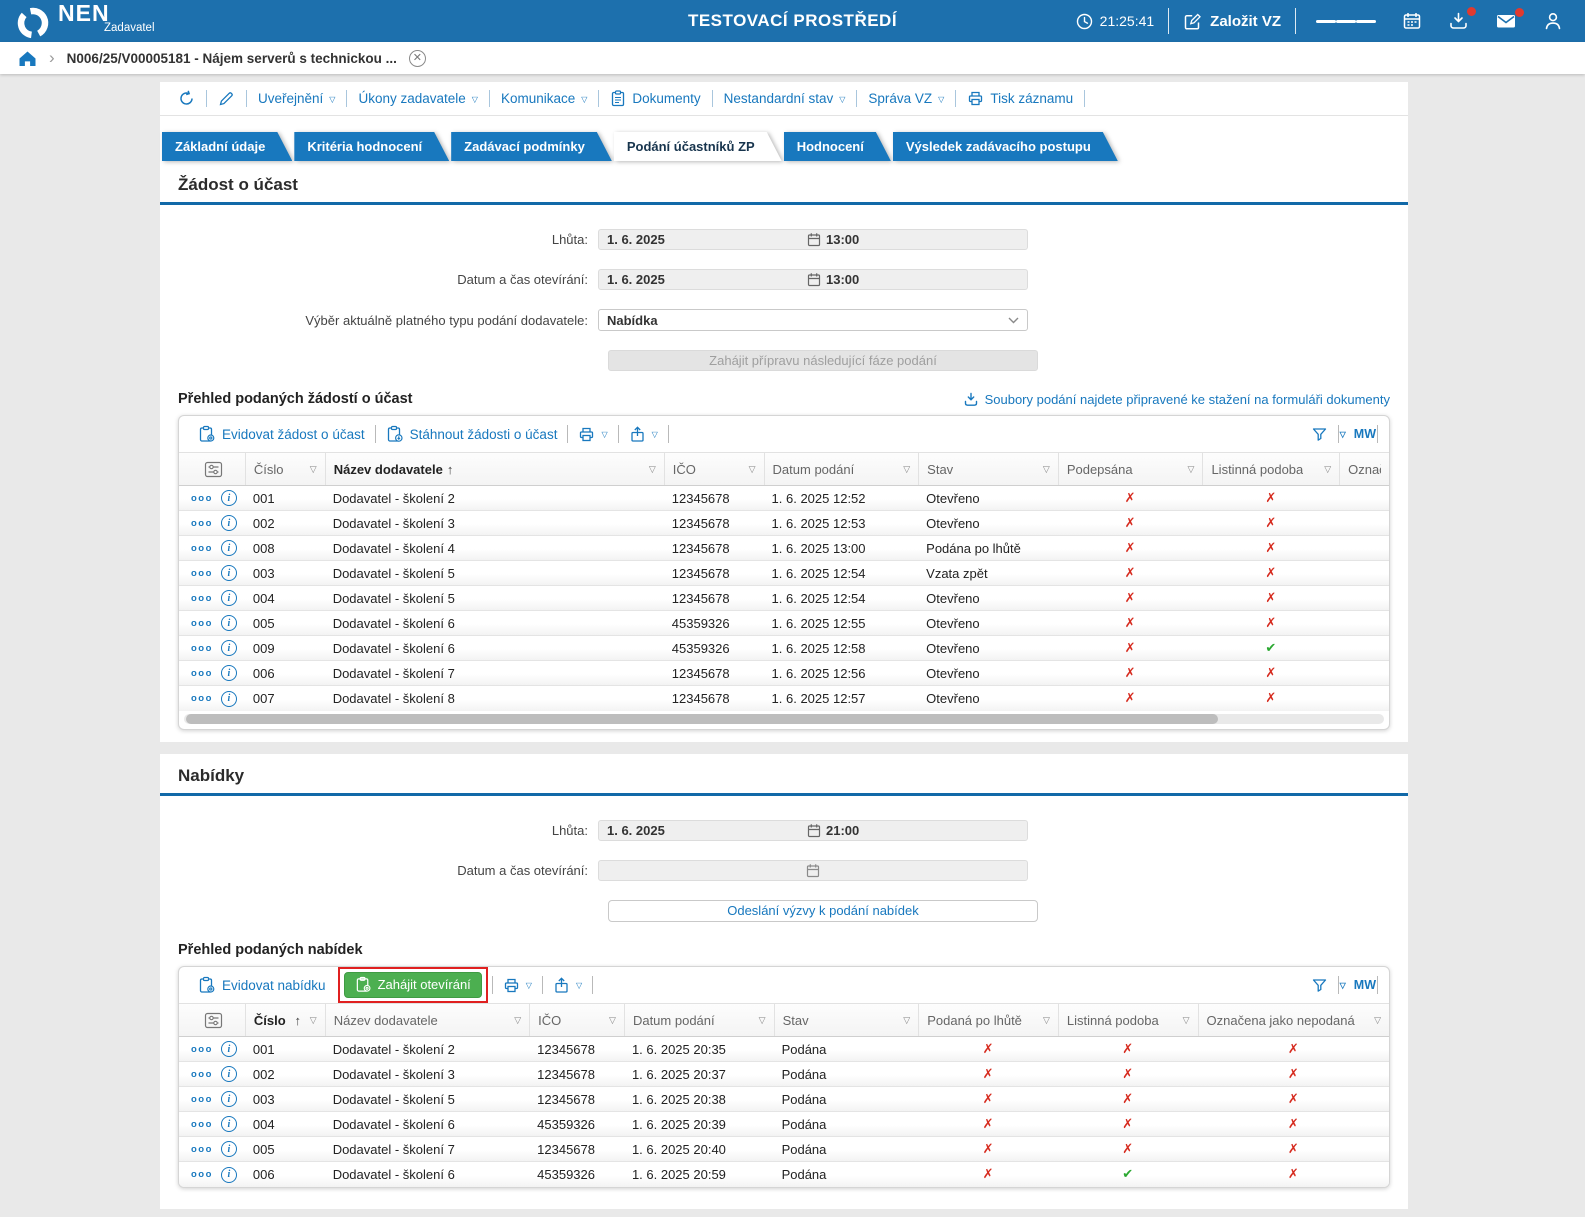 This screenshot has height=1217, width=1585. I want to click on calendar-button, so click(1412, 21).